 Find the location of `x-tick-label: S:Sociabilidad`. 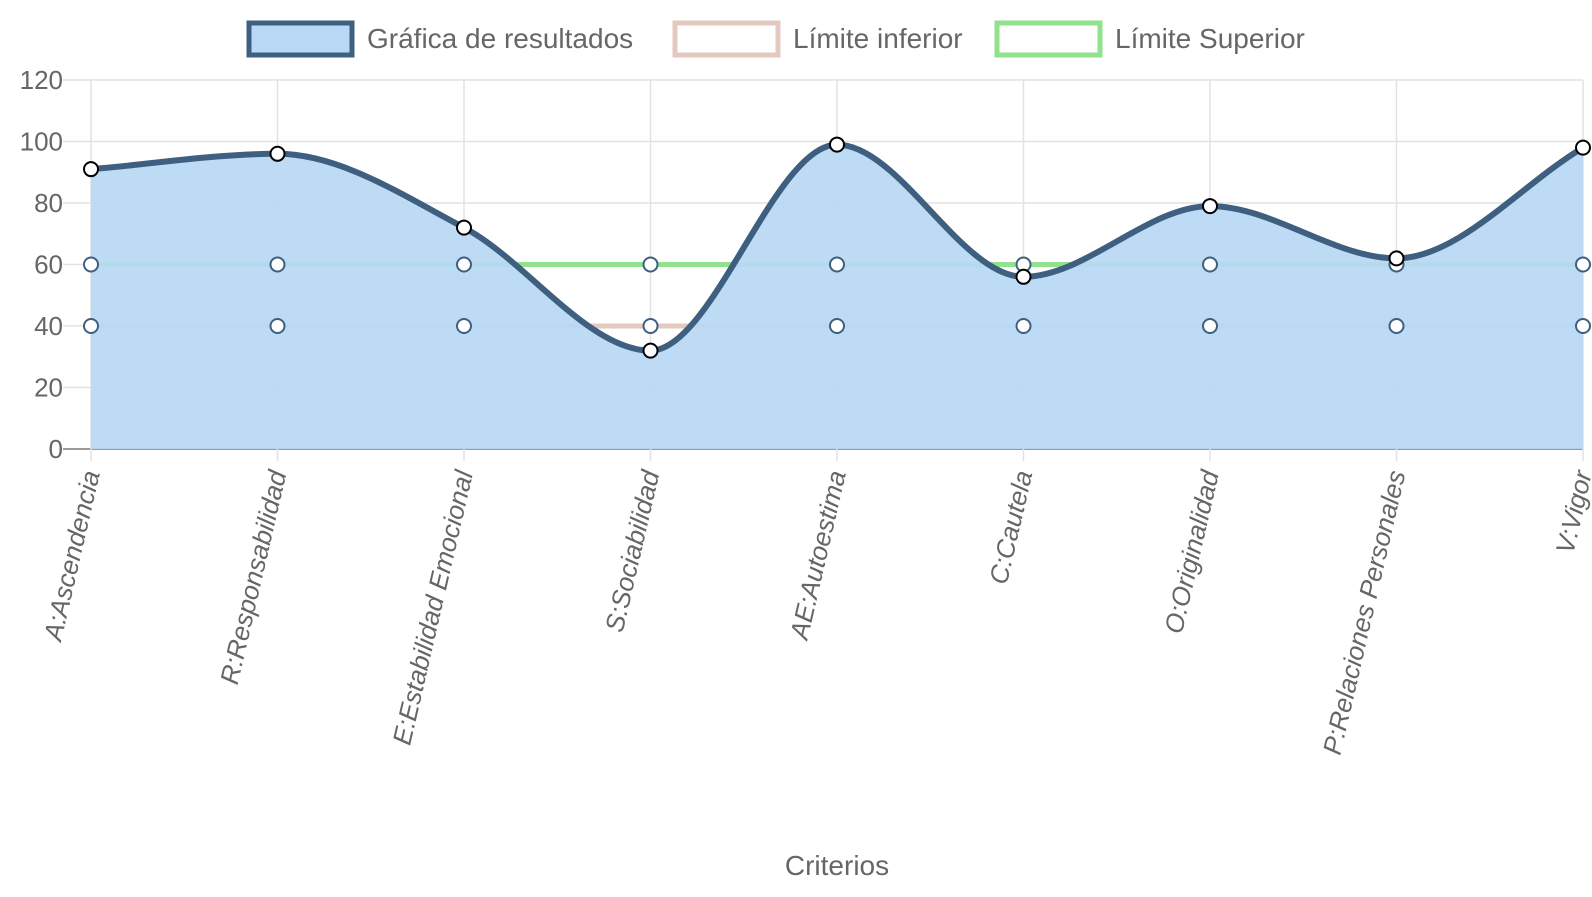

x-tick-label: S:Sociabilidad is located at coordinates (632, 550).